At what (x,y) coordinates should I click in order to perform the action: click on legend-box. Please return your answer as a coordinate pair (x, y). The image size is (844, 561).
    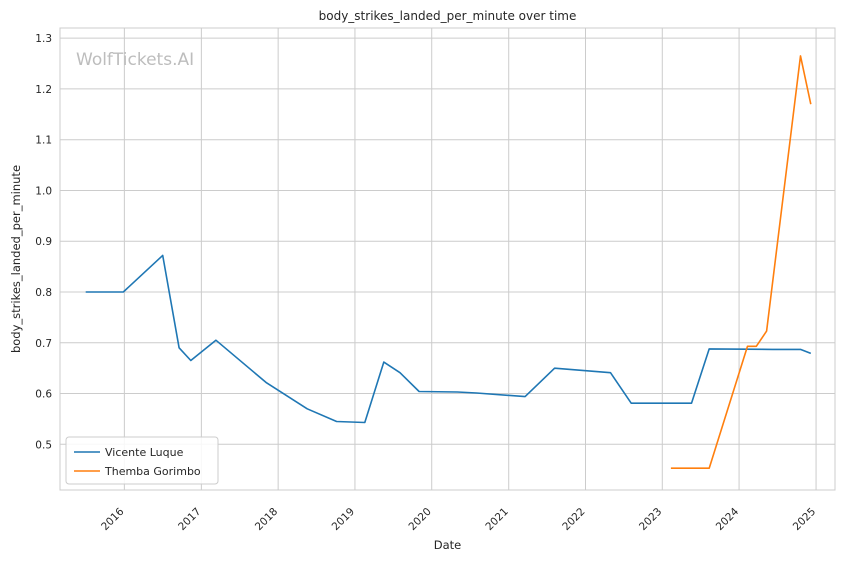
    Looking at the image, I should click on (142, 460).